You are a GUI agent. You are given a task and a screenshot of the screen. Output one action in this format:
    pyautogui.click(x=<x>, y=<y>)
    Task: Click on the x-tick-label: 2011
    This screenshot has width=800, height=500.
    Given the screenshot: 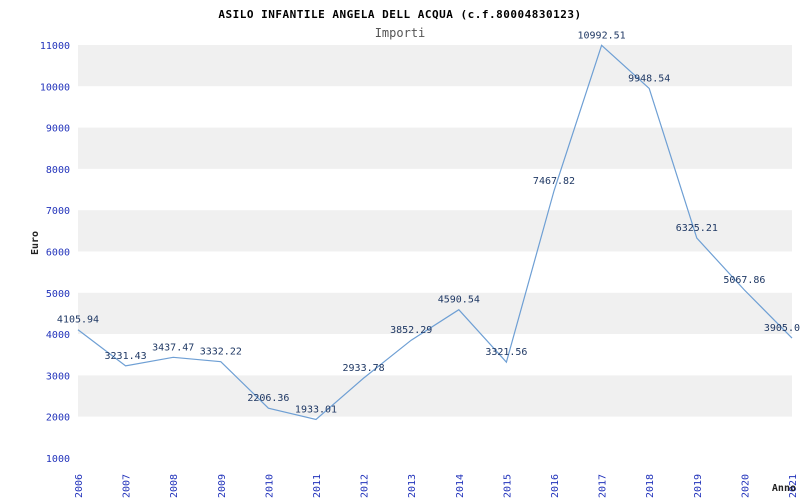 What is the action you would take?
    pyautogui.click(x=317, y=486)
    